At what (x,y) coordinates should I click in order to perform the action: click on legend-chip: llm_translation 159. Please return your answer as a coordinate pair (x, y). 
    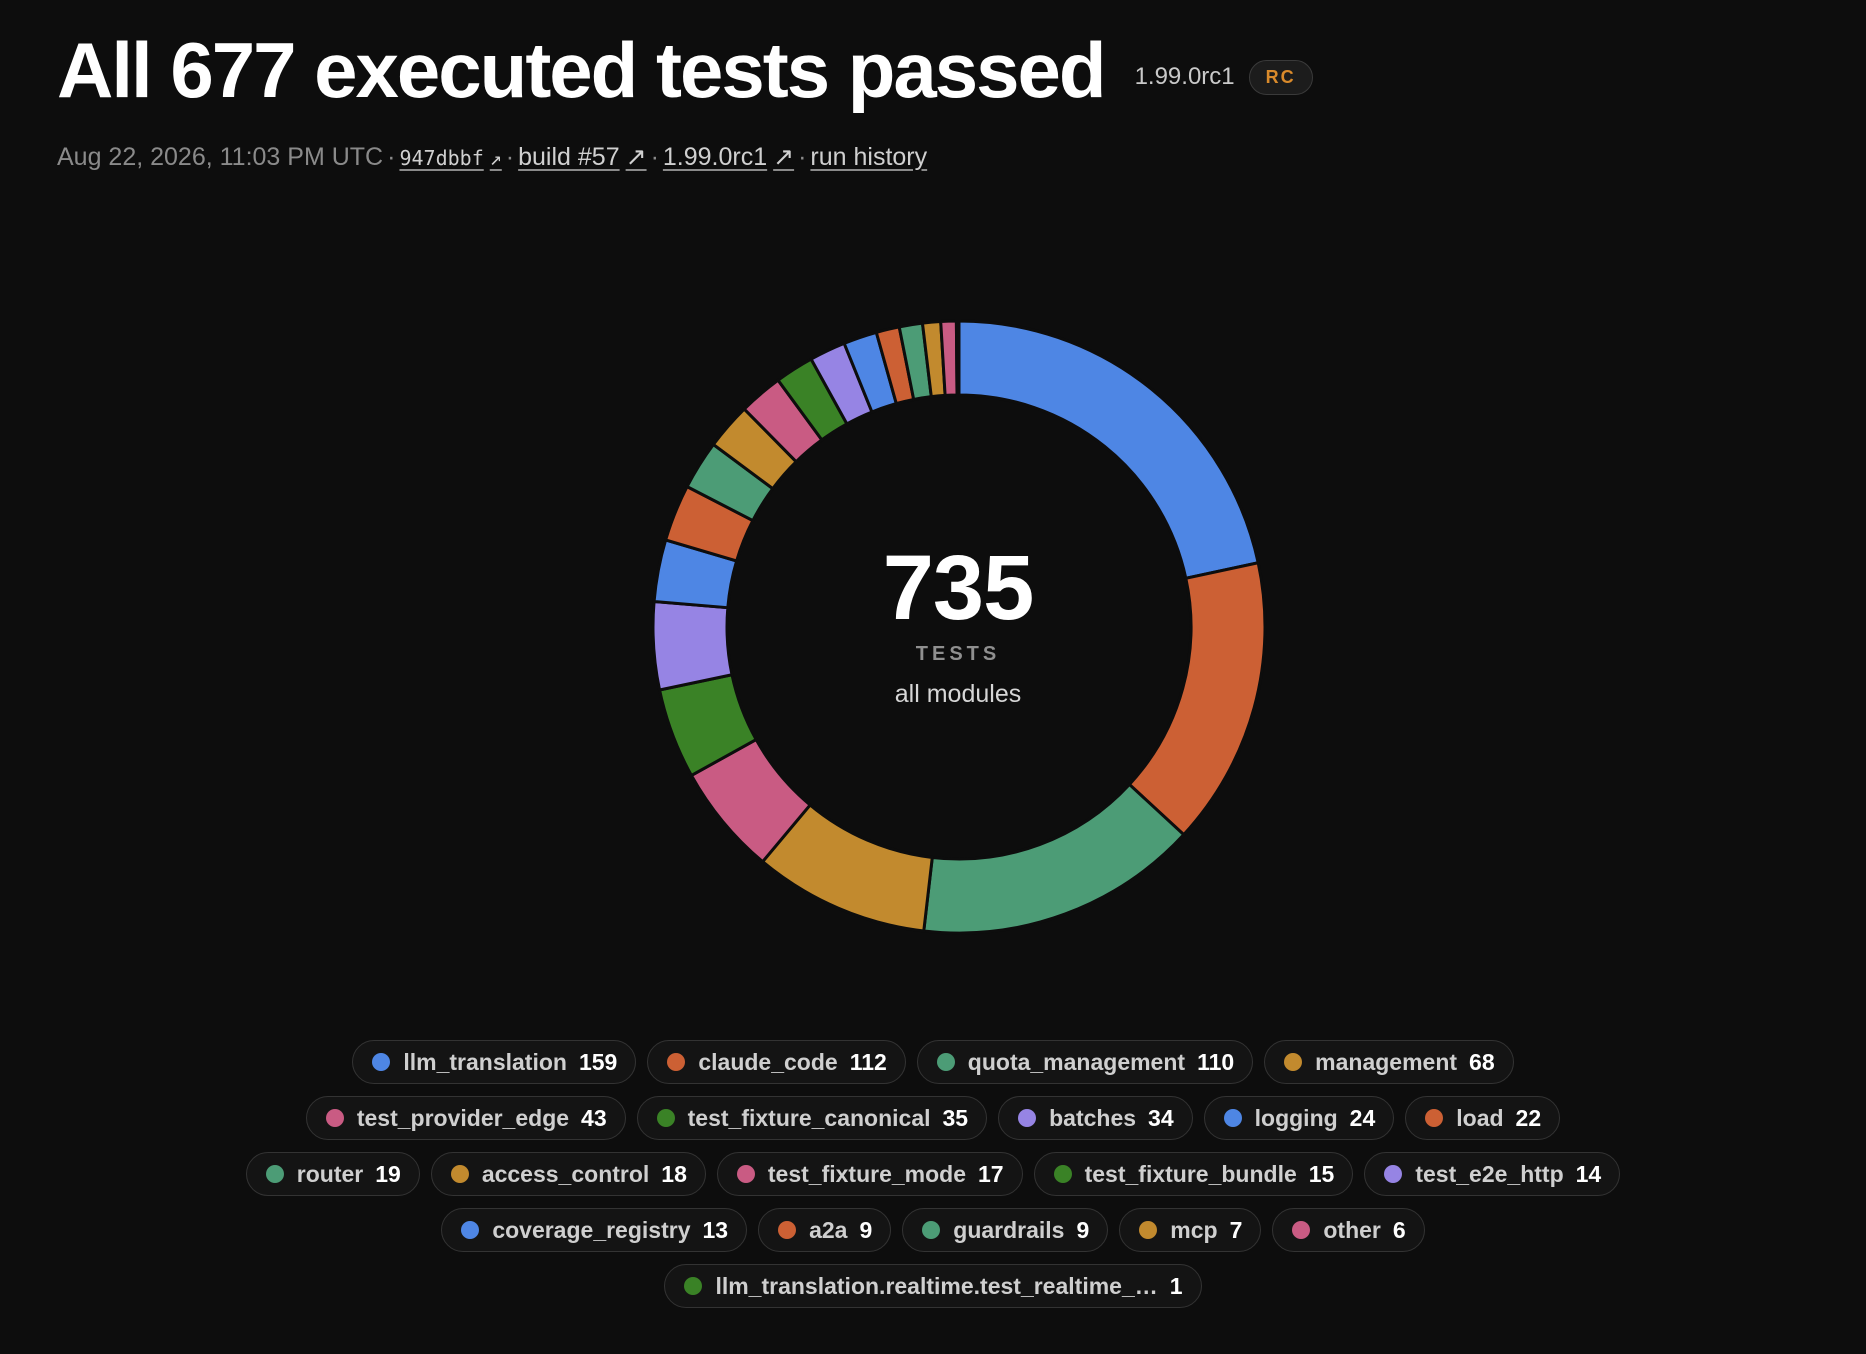
    Looking at the image, I should click on (494, 1062).